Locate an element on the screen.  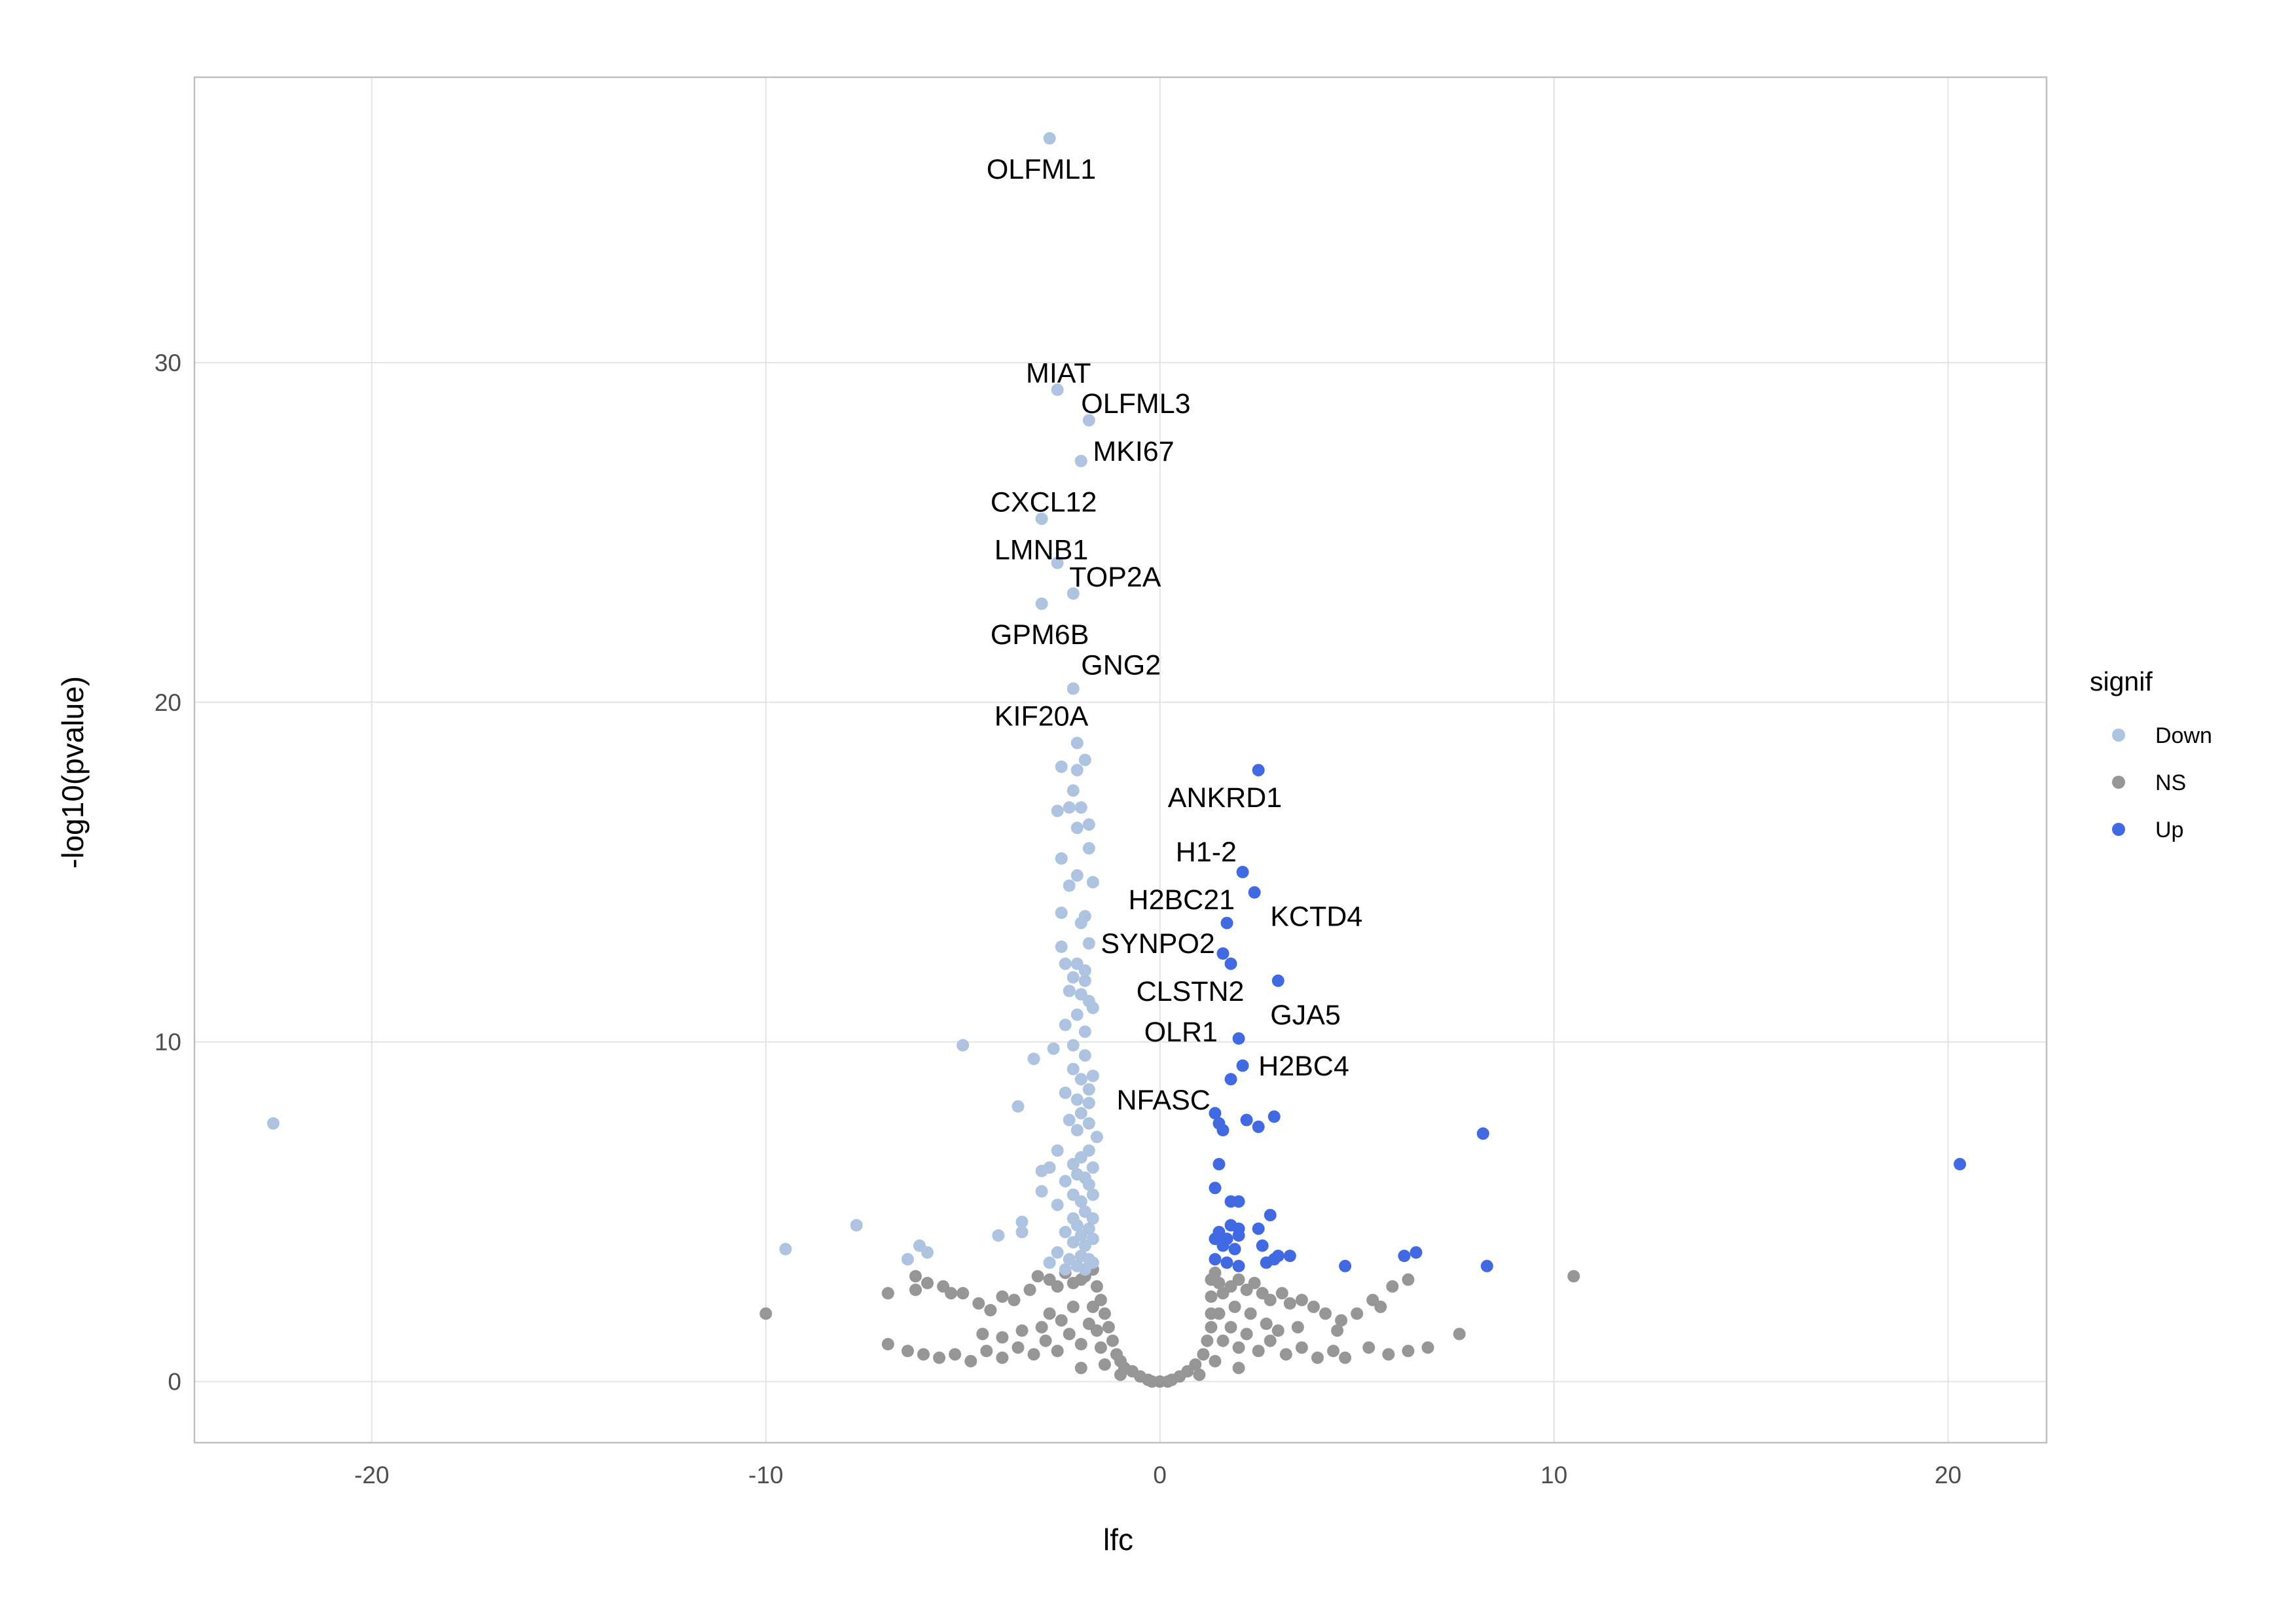
gene-label: SYNPO2 is located at coordinates (1157, 944).